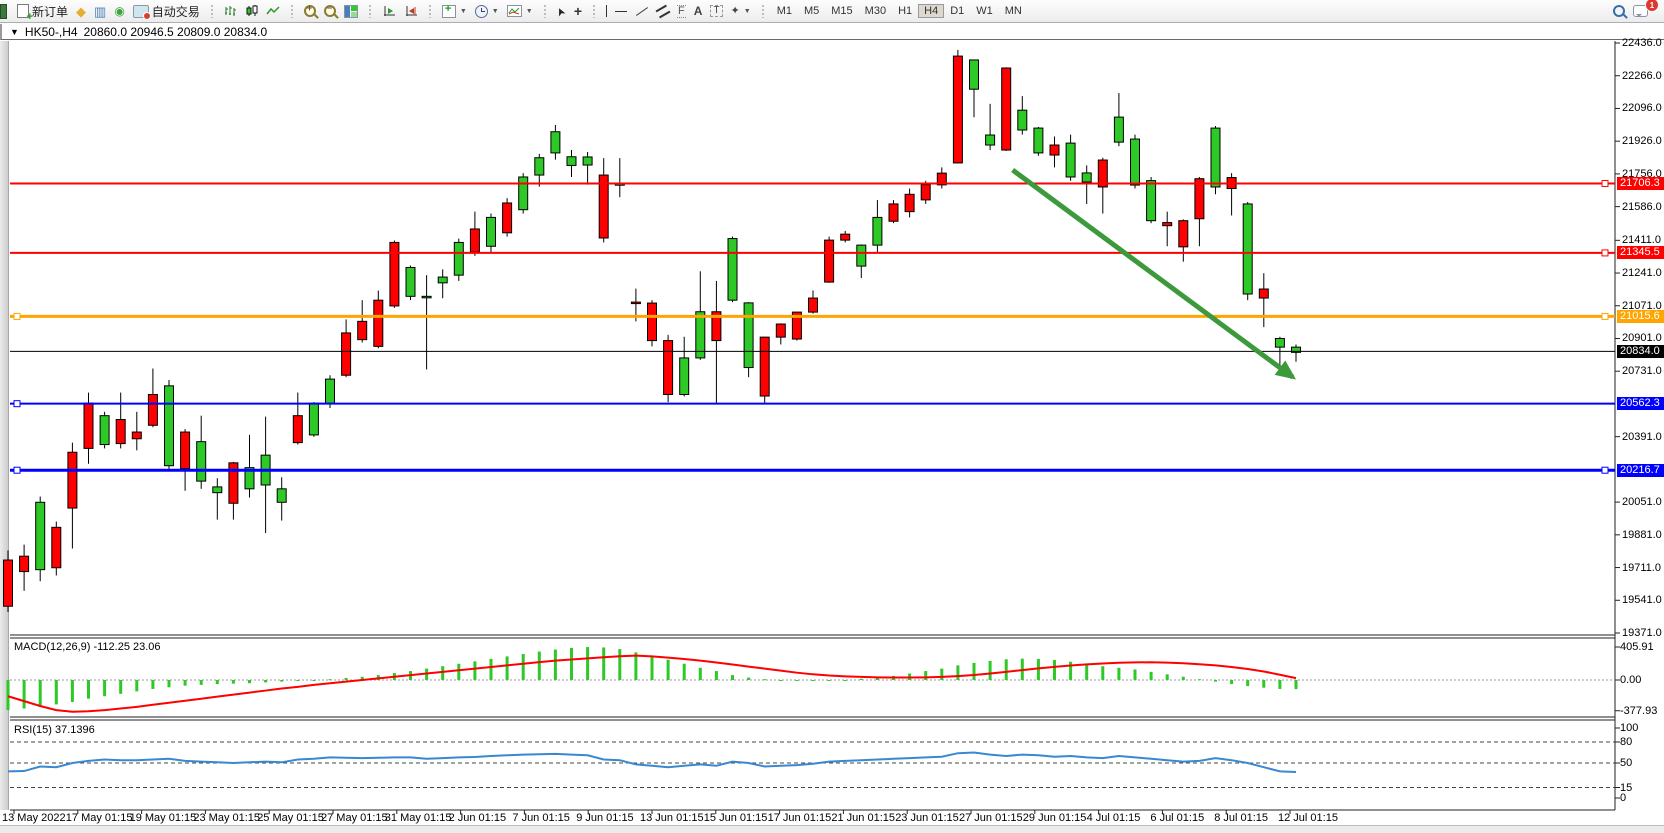 This screenshot has height=833, width=1664. I want to click on horizontal-line-tool-button, so click(621, 11).